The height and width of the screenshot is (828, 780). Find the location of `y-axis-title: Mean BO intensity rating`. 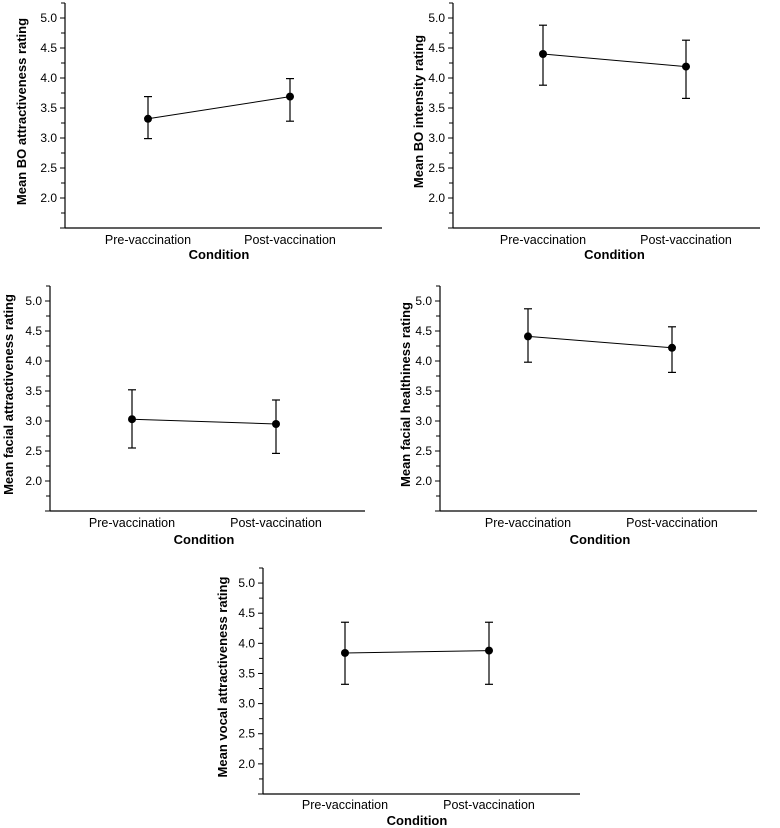

y-axis-title: Mean BO intensity rating is located at coordinates (418, 111).